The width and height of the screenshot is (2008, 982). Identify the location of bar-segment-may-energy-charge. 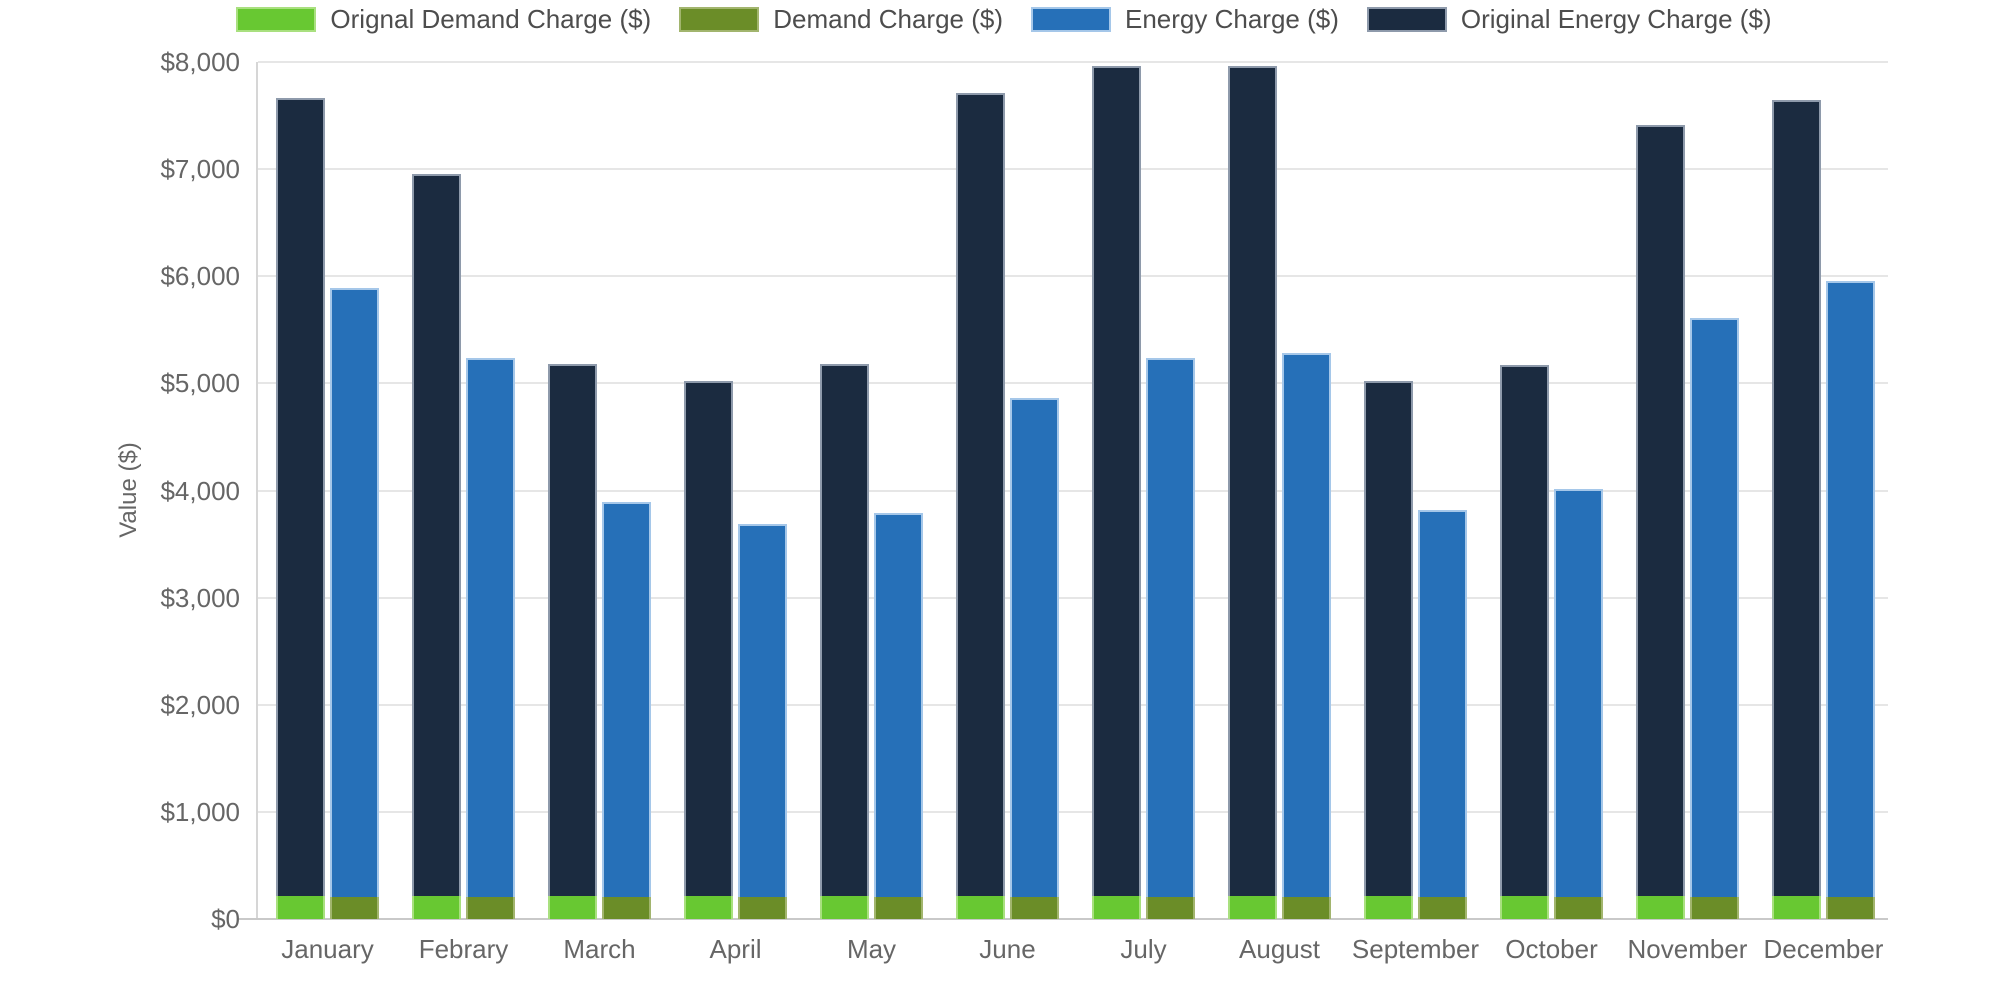
(898, 705).